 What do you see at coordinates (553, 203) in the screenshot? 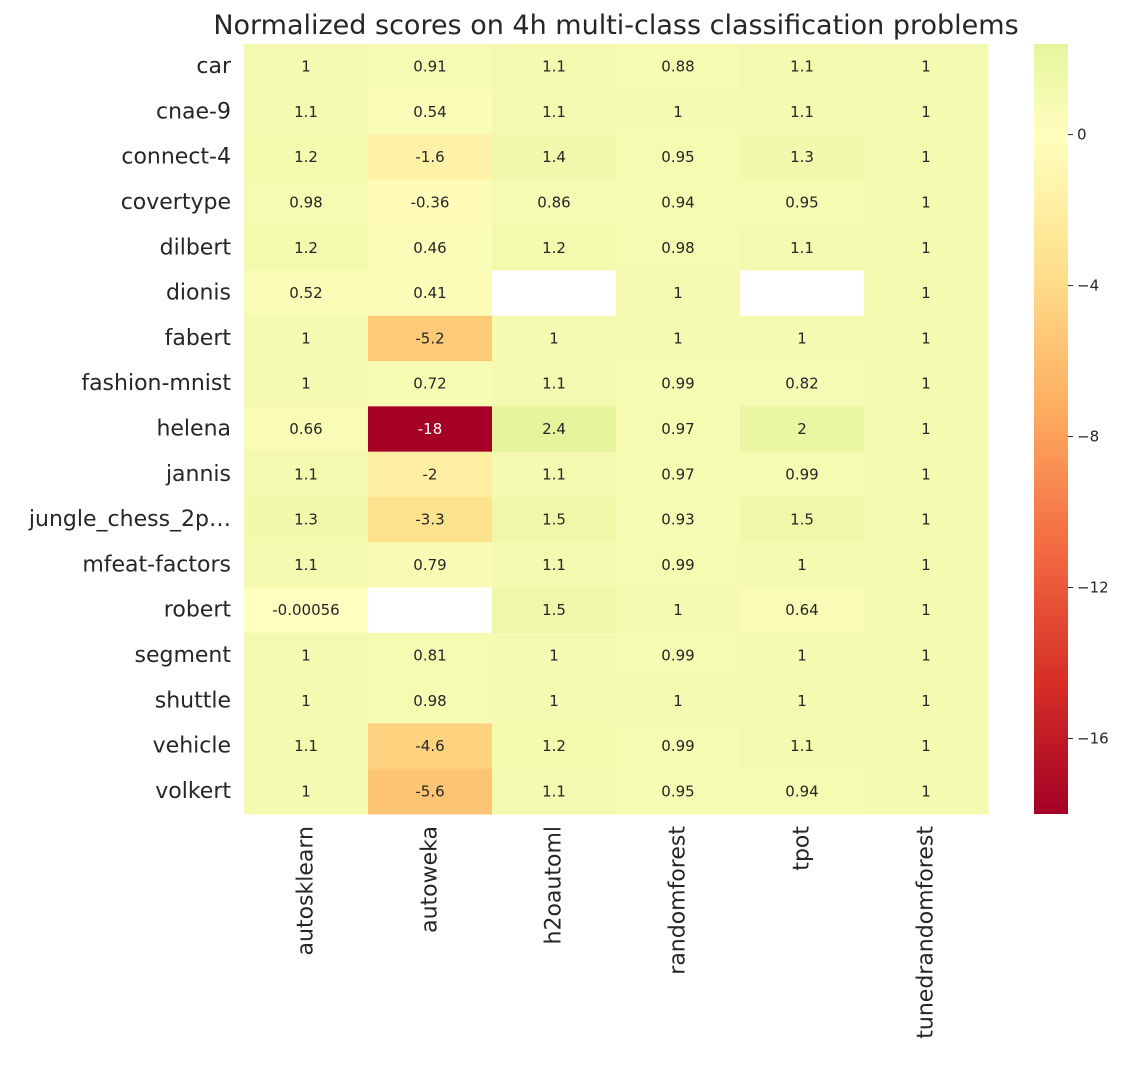
I see `cell-value-label: 0.86` at bounding box center [553, 203].